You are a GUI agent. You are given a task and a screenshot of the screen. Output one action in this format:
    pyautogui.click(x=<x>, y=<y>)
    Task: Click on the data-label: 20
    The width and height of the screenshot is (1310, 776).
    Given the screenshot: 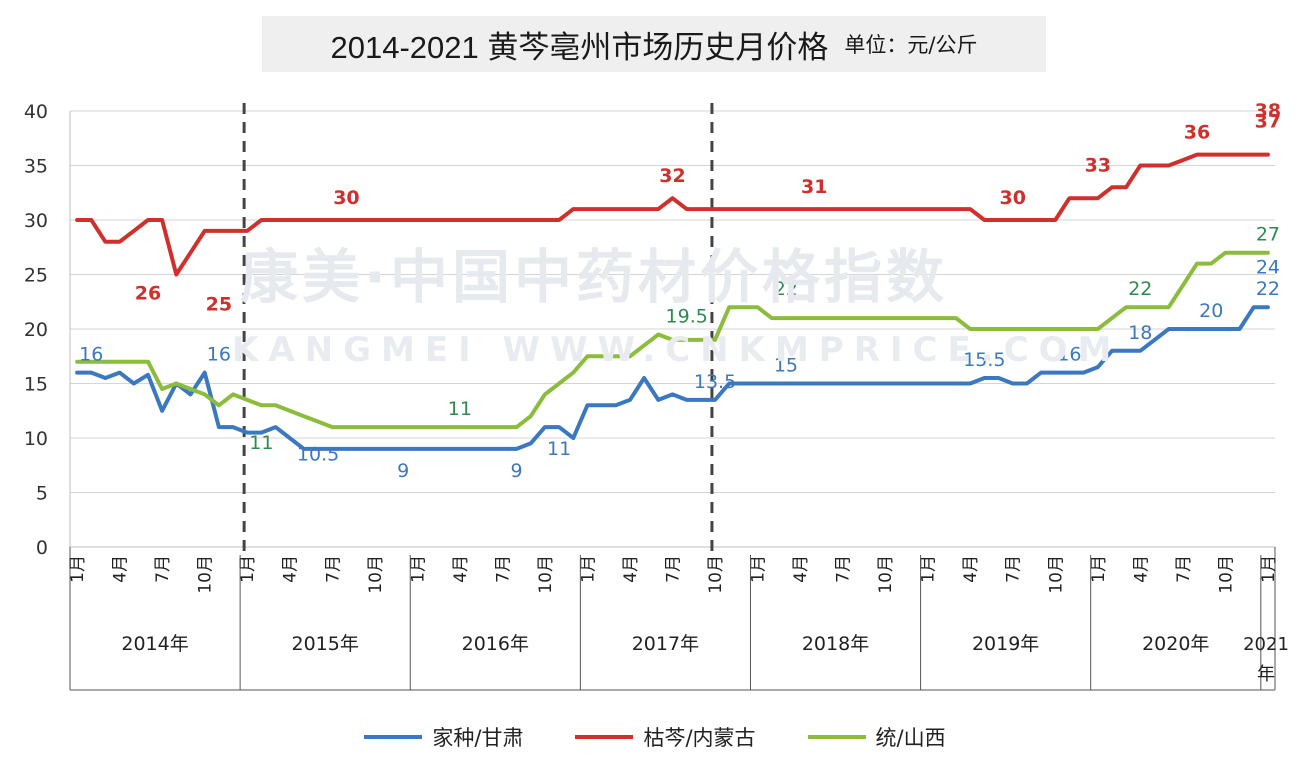 What is the action you would take?
    pyautogui.click(x=1211, y=311)
    